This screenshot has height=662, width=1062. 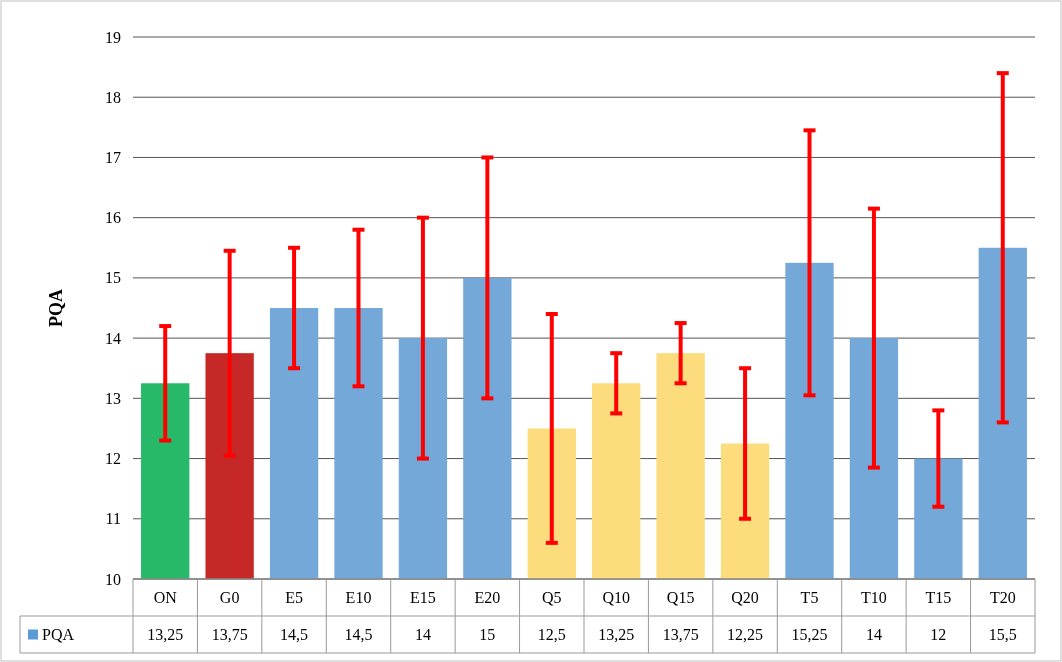 I want to click on x-tick-label: Q10, so click(x=616, y=598).